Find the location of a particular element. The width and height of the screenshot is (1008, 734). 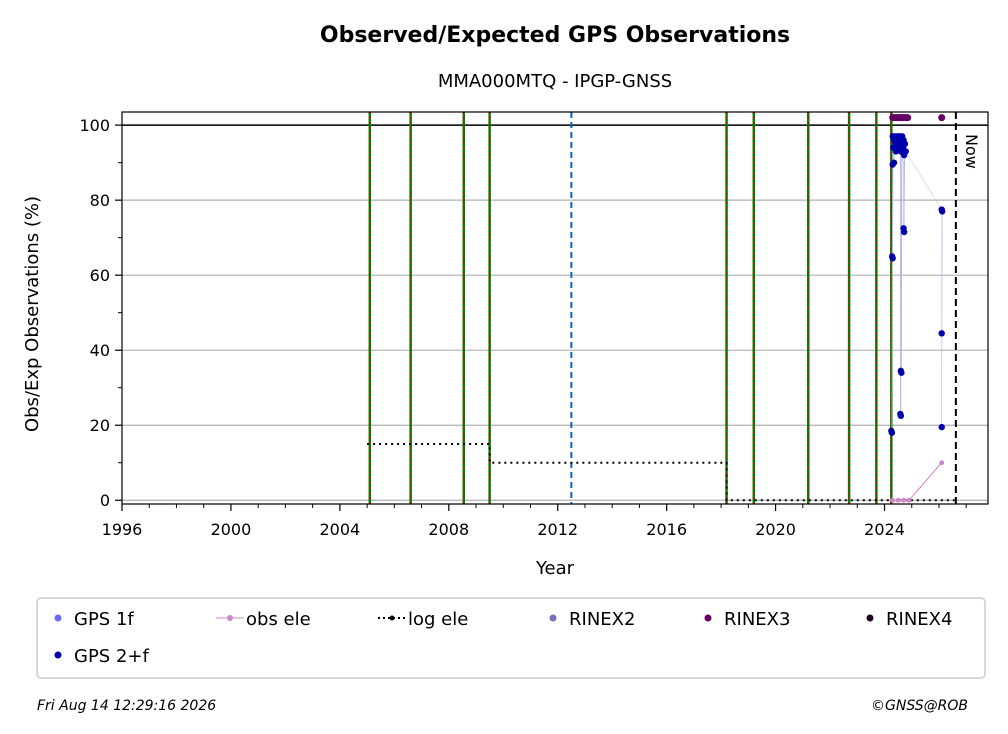

legend-label-1: obs ele is located at coordinates (278, 619).